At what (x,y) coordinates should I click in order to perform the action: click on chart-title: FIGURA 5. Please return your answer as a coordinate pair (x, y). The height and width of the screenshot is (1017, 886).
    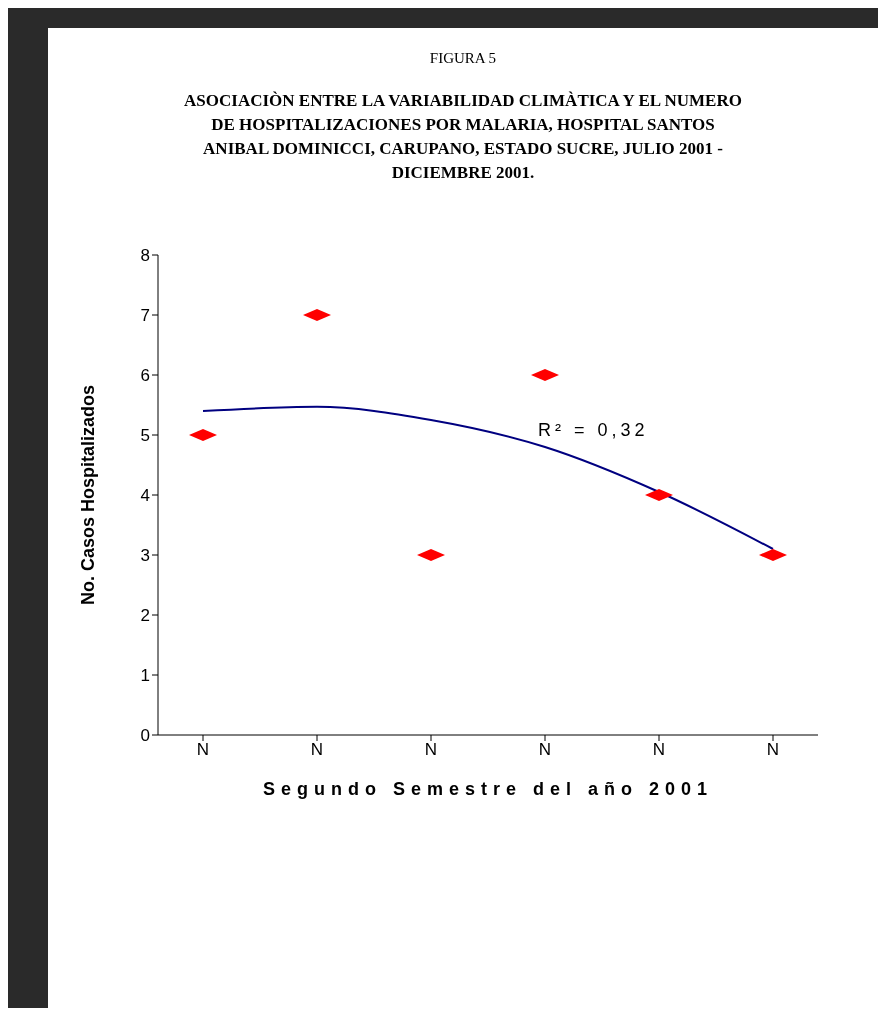
    Looking at the image, I should click on (463, 58).